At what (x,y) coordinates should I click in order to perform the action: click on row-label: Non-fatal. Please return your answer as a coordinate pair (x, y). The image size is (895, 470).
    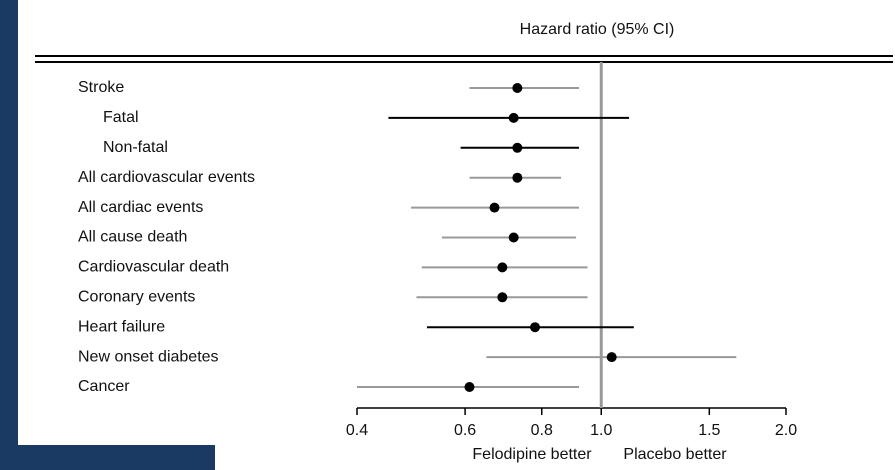
    Looking at the image, I should click on (135, 147).